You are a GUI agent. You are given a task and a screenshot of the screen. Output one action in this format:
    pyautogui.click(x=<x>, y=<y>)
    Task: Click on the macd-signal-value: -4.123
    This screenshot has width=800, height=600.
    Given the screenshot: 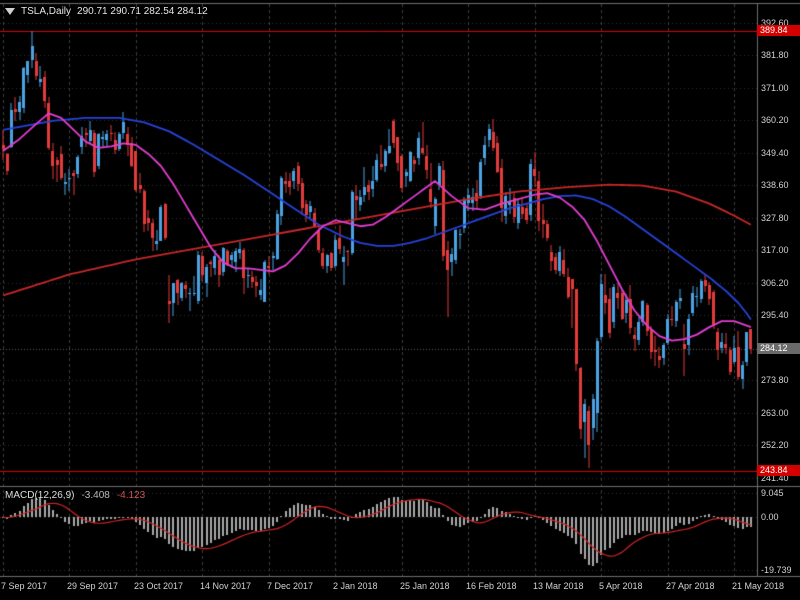 What is the action you would take?
    pyautogui.click(x=131, y=495)
    